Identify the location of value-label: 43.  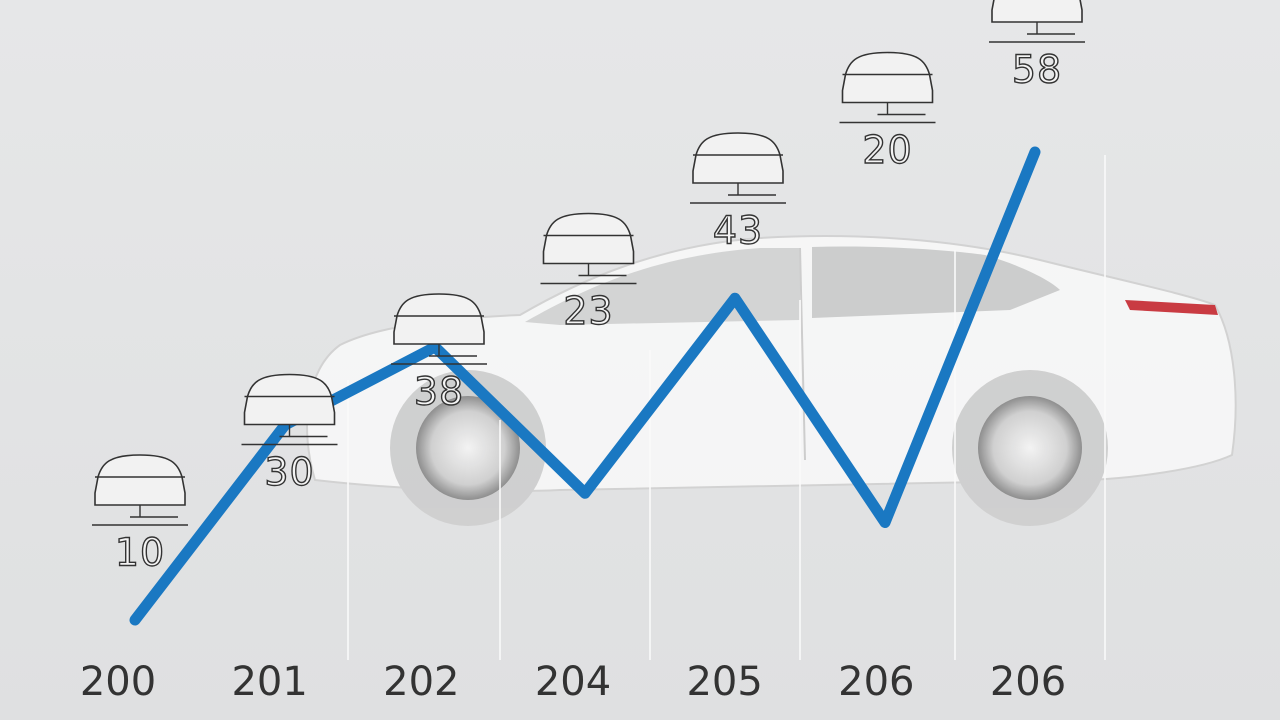
(738, 231).